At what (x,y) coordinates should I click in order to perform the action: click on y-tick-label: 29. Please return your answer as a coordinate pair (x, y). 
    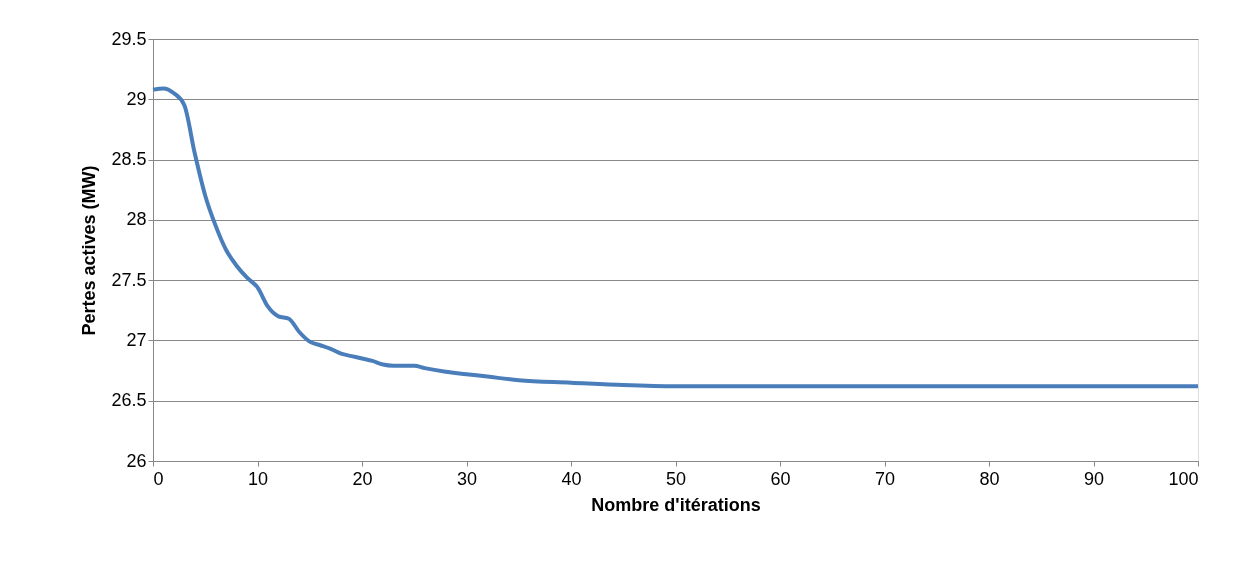
    Looking at the image, I should click on (136, 98).